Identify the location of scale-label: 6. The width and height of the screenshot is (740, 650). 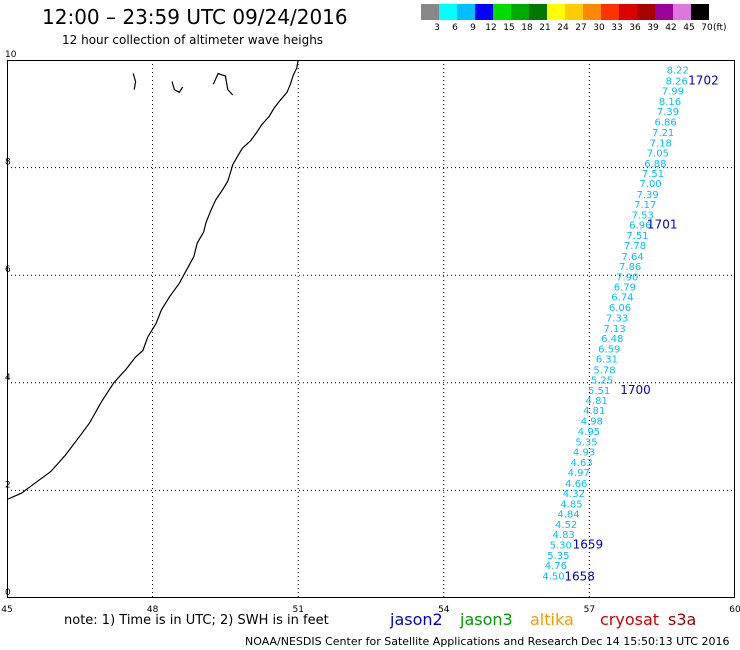
(455, 28).